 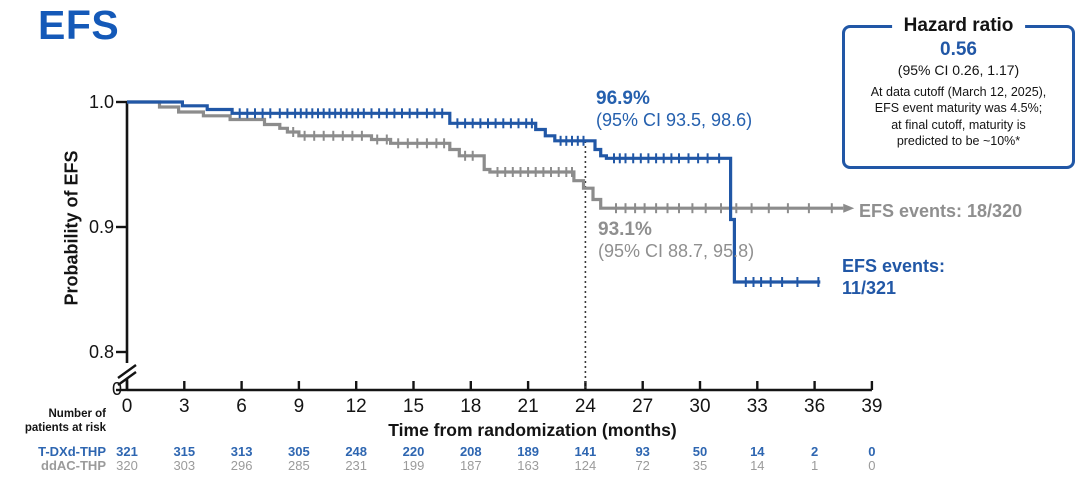 I want to click on page-title: EFS, so click(x=79, y=25).